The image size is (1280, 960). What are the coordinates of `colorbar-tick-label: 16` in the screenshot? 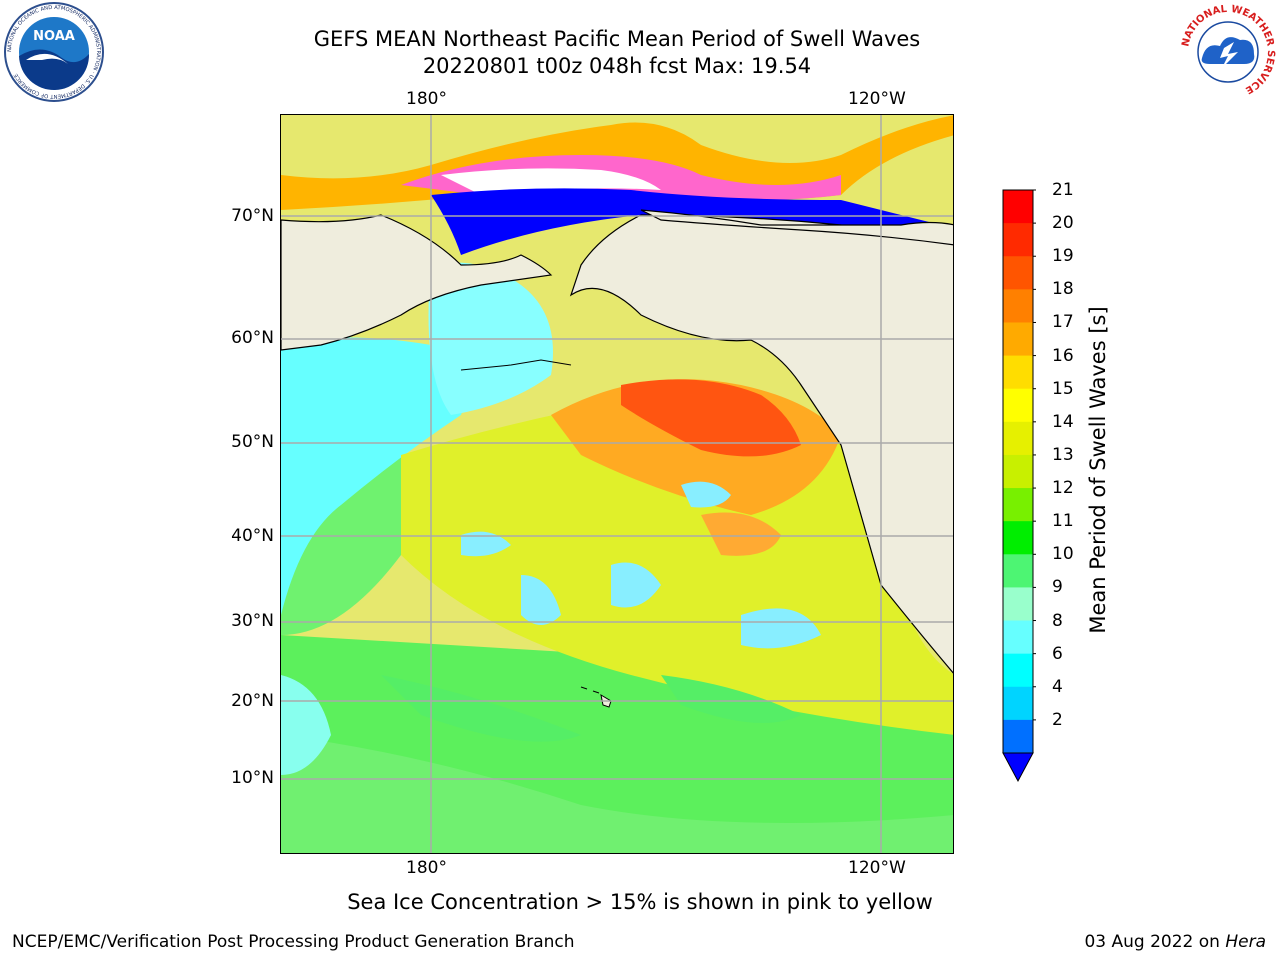 It's located at (1063, 355).